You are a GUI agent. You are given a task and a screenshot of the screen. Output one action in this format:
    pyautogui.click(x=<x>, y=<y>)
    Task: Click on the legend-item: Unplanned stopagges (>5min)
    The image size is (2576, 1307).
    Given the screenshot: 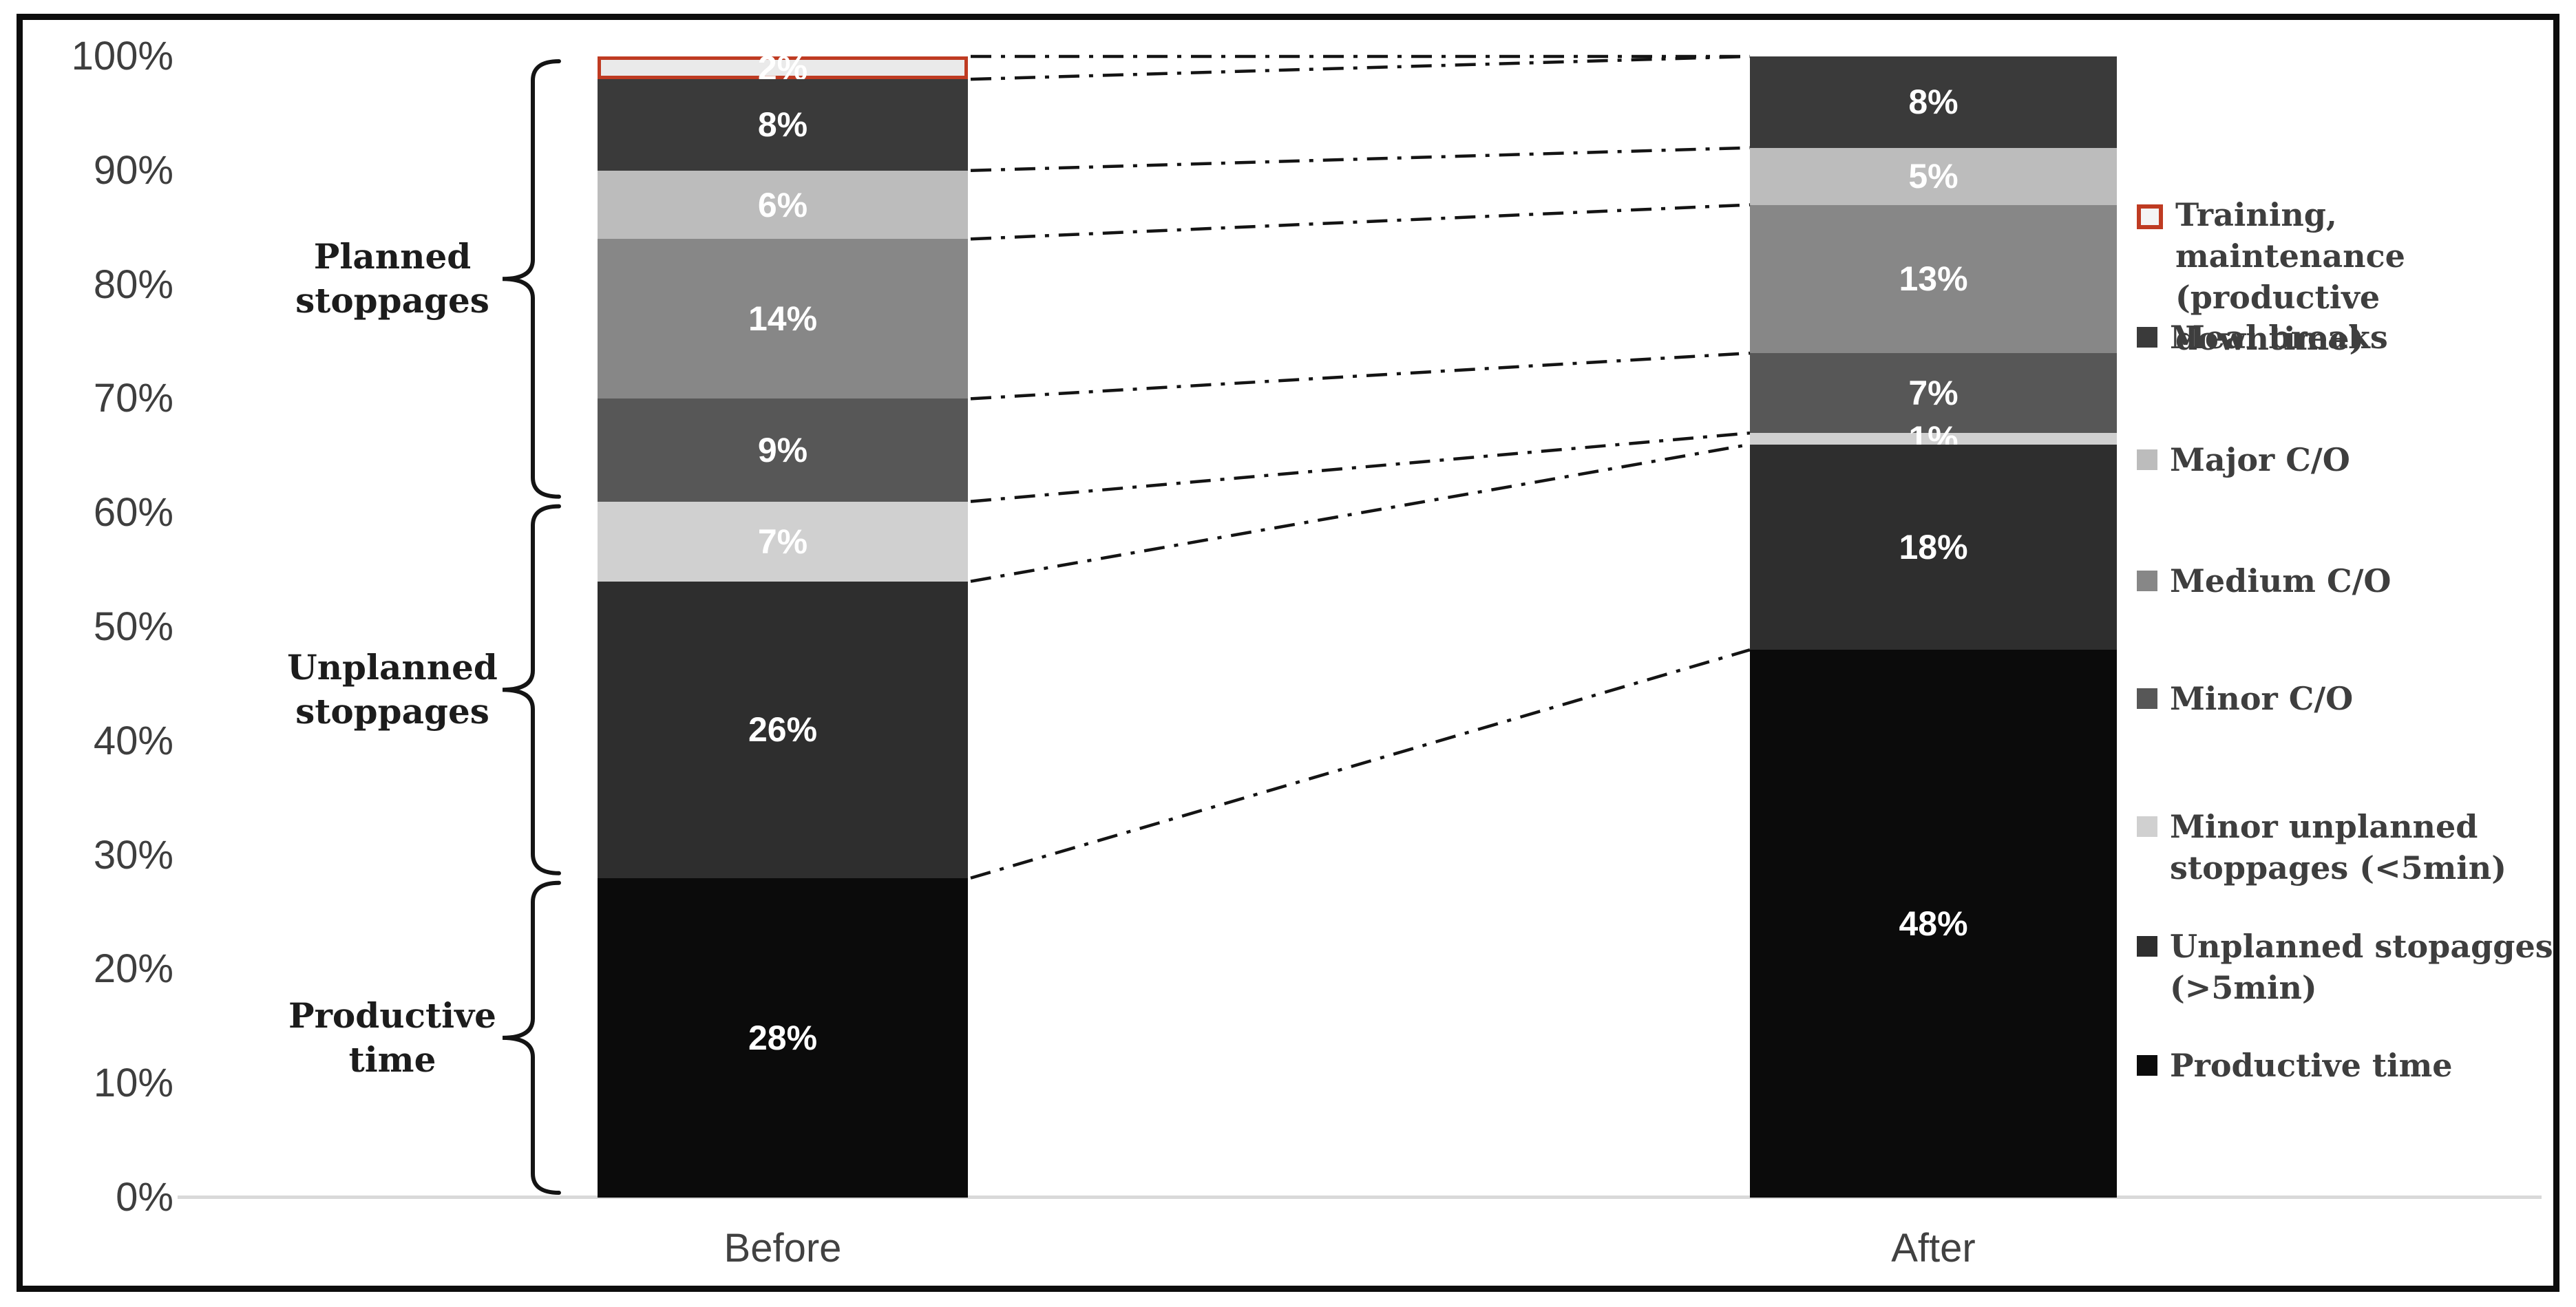 What is the action you would take?
    pyautogui.click(x=2346, y=967)
    